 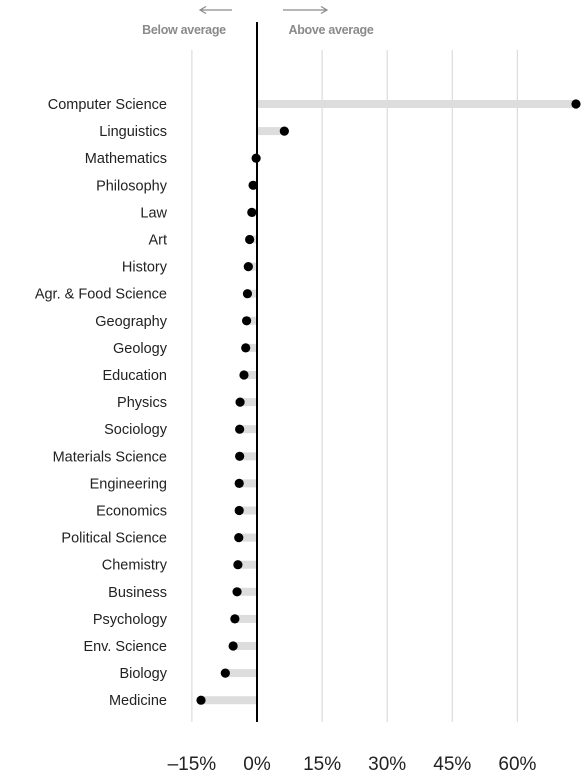 I want to click on x-tick-label: 45%, so click(x=452, y=764).